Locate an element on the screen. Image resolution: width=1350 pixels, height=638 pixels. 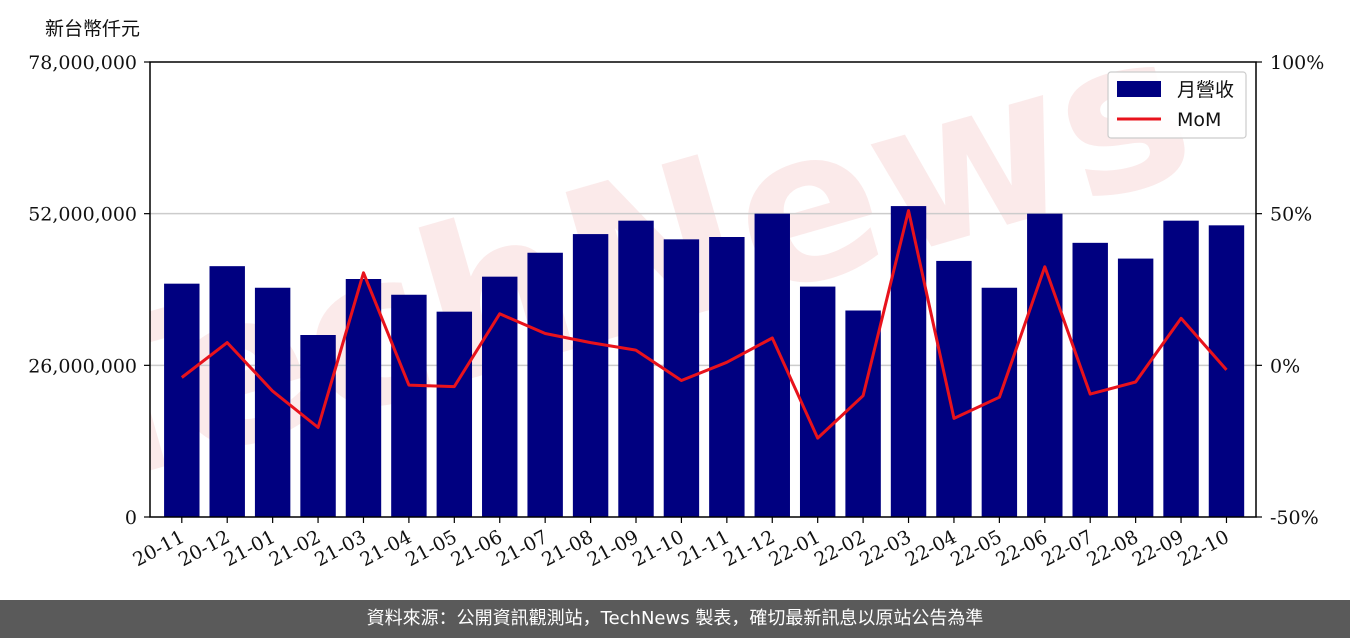
right-tick-label: 0% is located at coordinates (1285, 366).